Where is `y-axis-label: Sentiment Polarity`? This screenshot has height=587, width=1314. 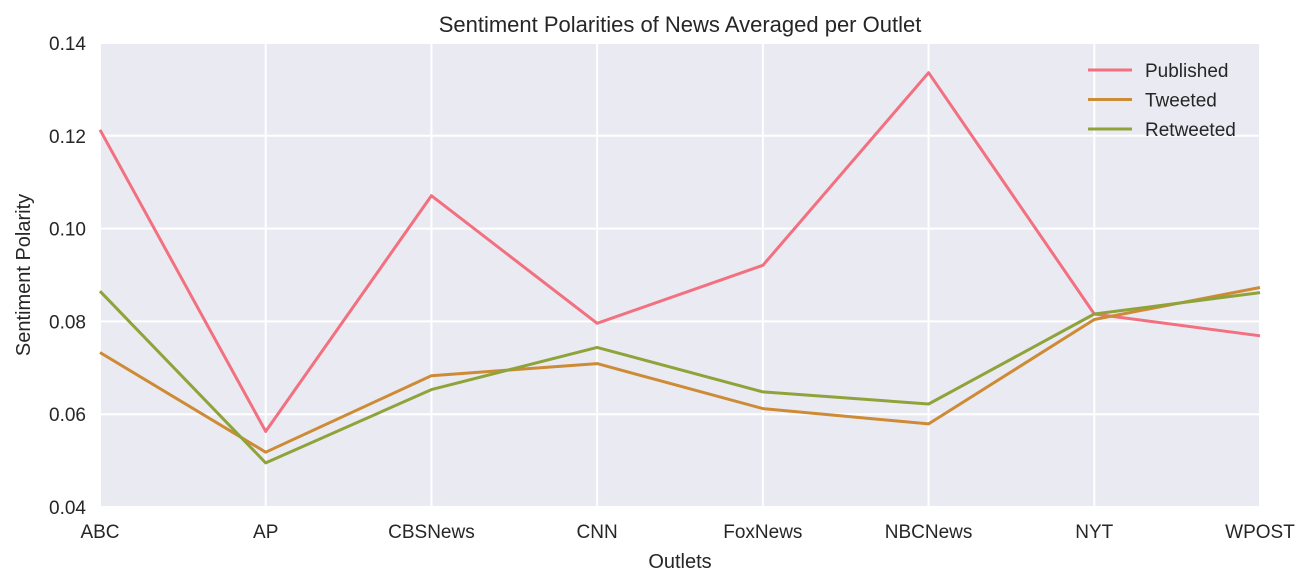 y-axis-label: Sentiment Polarity is located at coordinates (24, 275).